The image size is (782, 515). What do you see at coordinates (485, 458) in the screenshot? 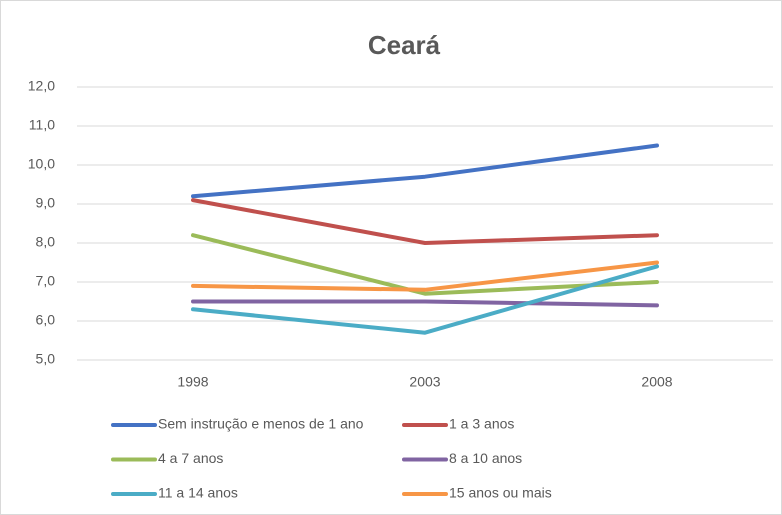
I see `legend-label: 8 a 10 anos` at bounding box center [485, 458].